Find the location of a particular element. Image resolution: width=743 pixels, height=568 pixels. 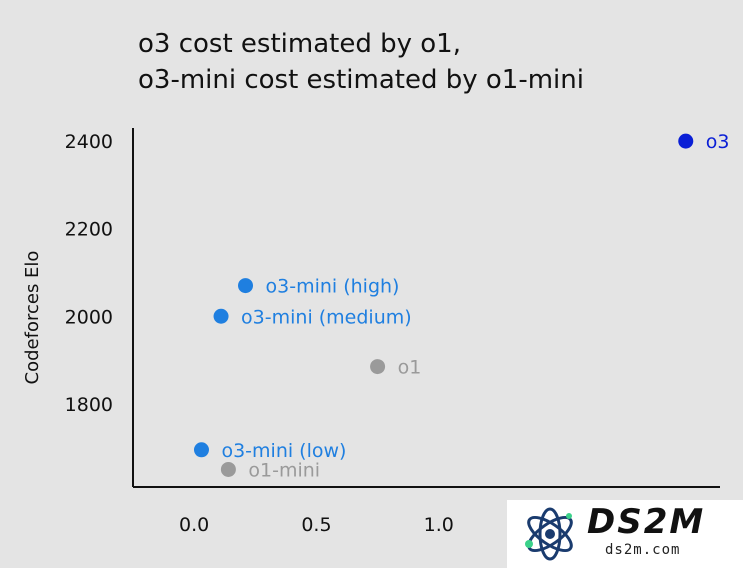

chart-title-line-2: o3-mini cost estimated by o1-mini is located at coordinates (361, 80).